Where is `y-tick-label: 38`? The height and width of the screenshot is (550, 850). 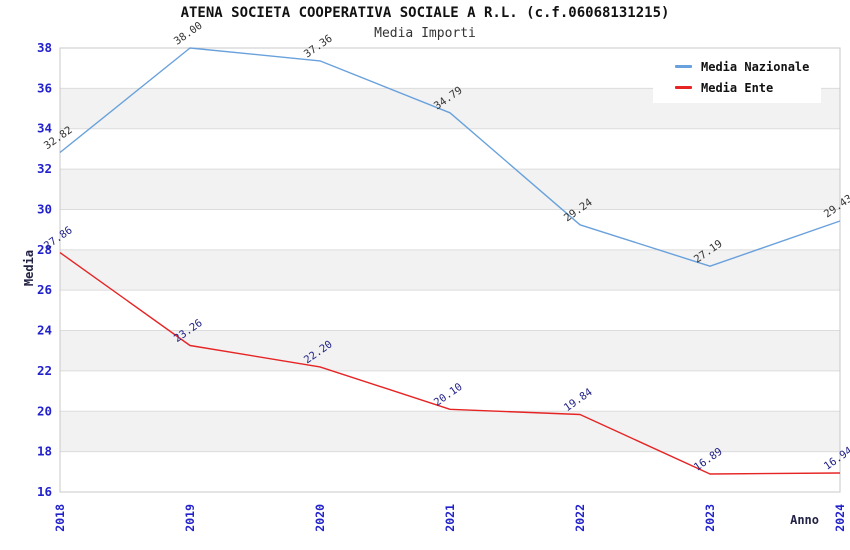
y-tick-label: 38 is located at coordinates (44, 47).